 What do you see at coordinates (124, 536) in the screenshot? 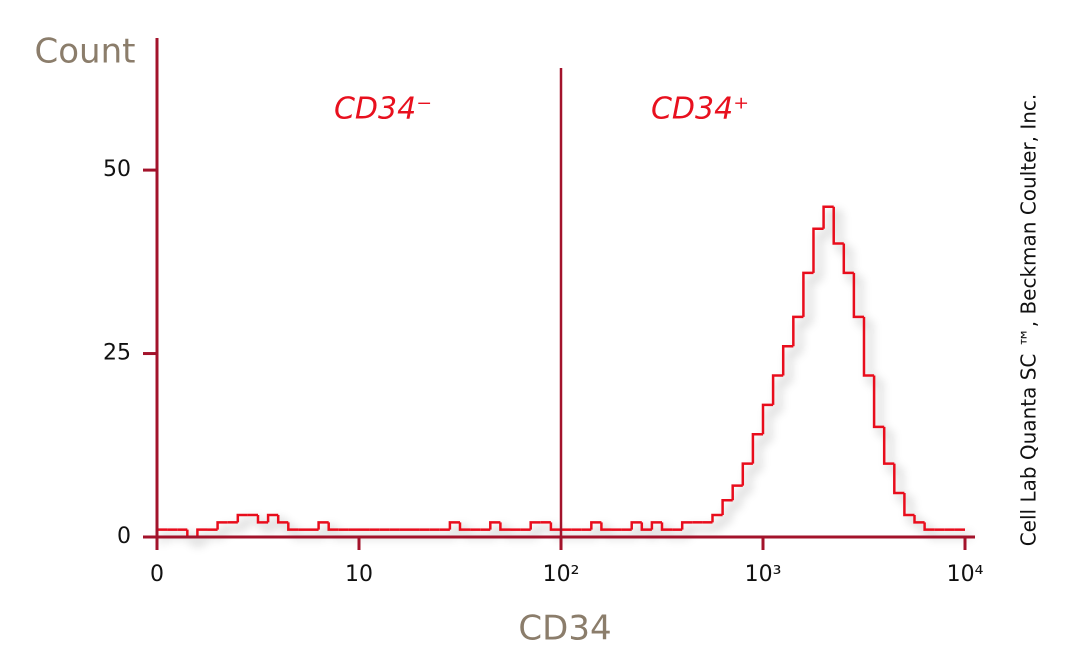
I see `y-tick-label: 0` at bounding box center [124, 536].